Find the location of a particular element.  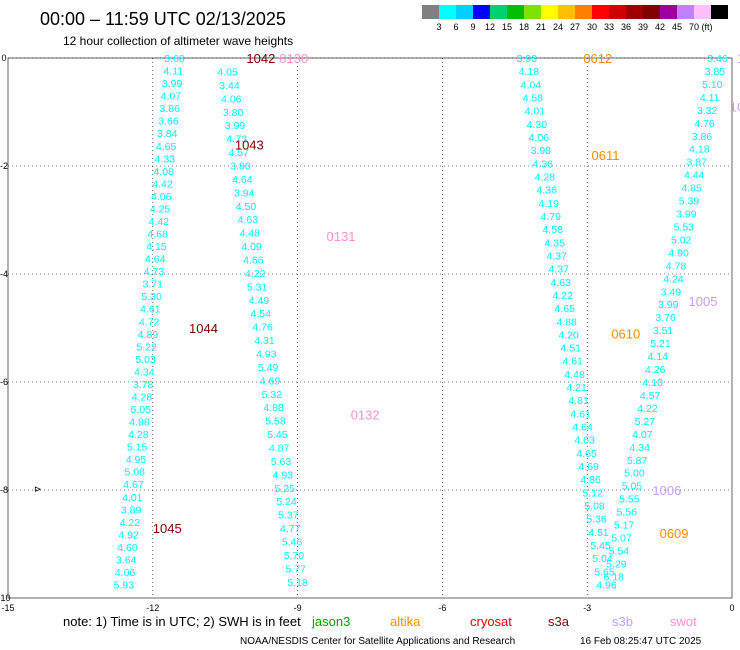

wave-height-value: 4.09 is located at coordinates (251, 247).